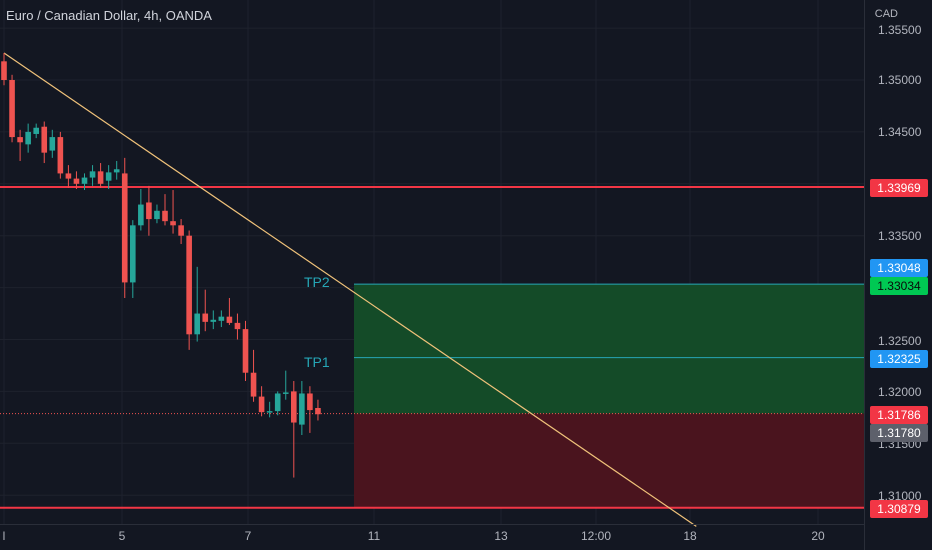  What do you see at coordinates (899, 286) in the screenshot?
I see `tp2-target-badge: 1.33034` at bounding box center [899, 286].